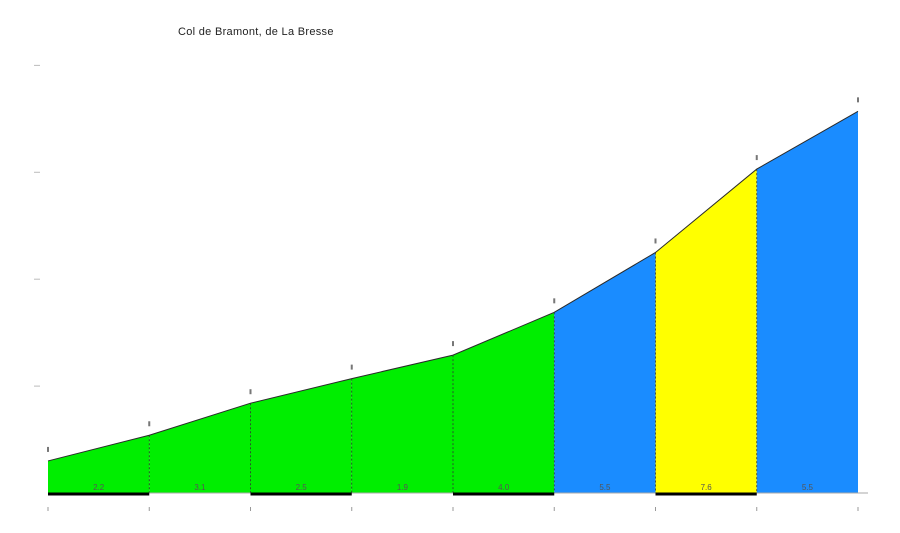 The image size is (900, 533). What do you see at coordinates (403, 487) in the screenshot?
I see `segment-gradient-label: 1.9` at bounding box center [403, 487].